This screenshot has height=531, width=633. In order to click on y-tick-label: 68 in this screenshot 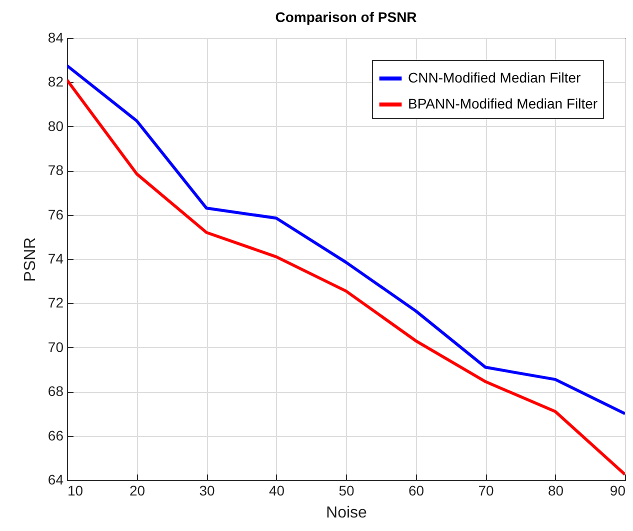, I will do `click(56, 391)`.